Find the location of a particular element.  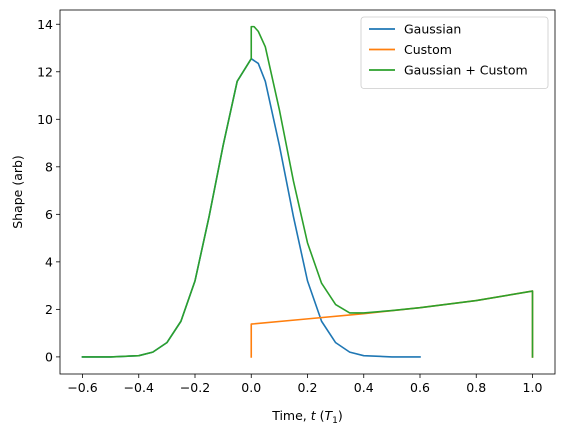

x-tick-label: 1.0 is located at coordinates (533, 387).